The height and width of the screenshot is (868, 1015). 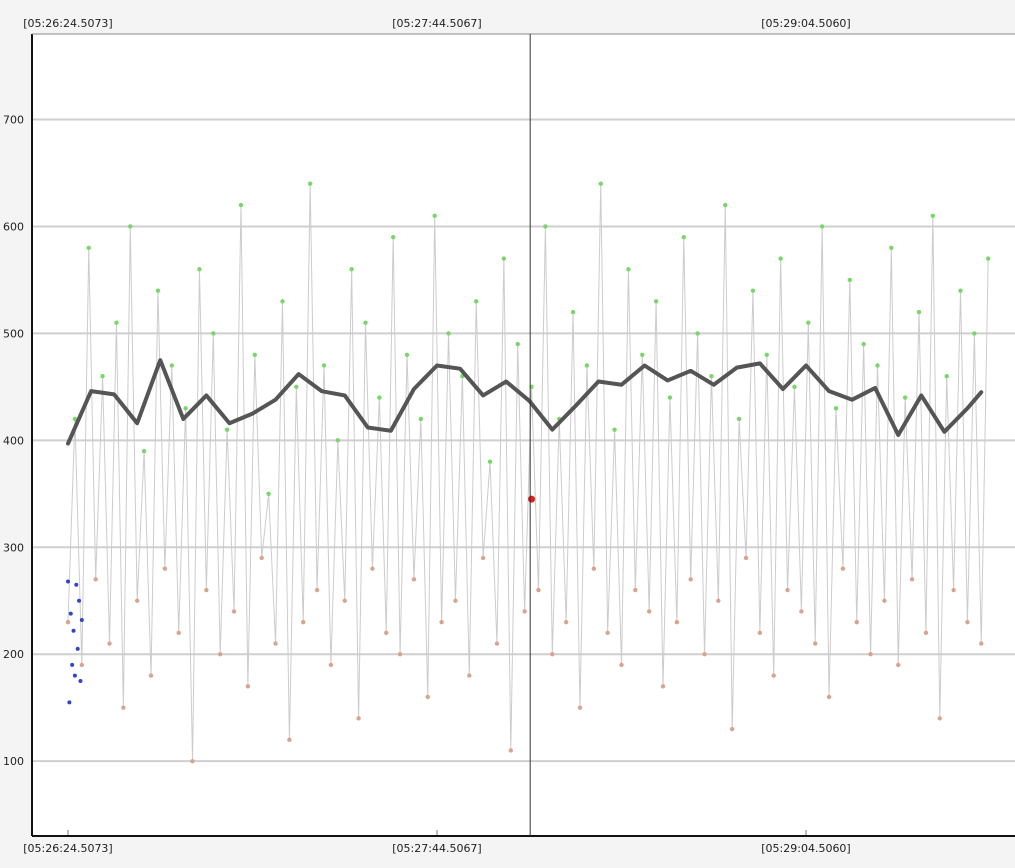 What do you see at coordinates (13, 120) in the screenshot?
I see `y-tick-label: 700` at bounding box center [13, 120].